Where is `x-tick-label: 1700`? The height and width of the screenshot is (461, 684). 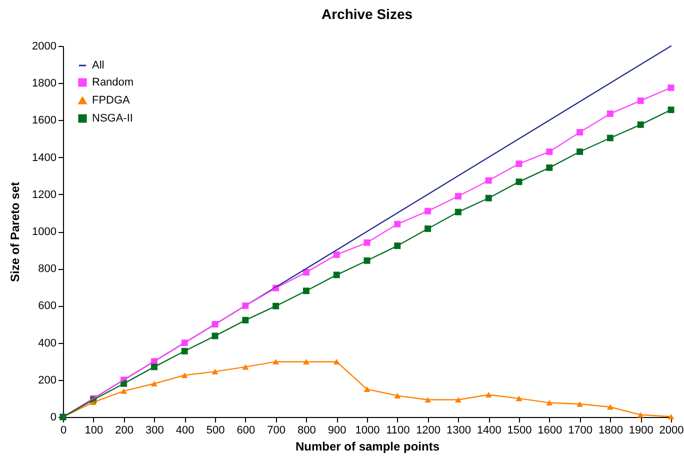 x-tick-label: 1700 is located at coordinates (580, 430).